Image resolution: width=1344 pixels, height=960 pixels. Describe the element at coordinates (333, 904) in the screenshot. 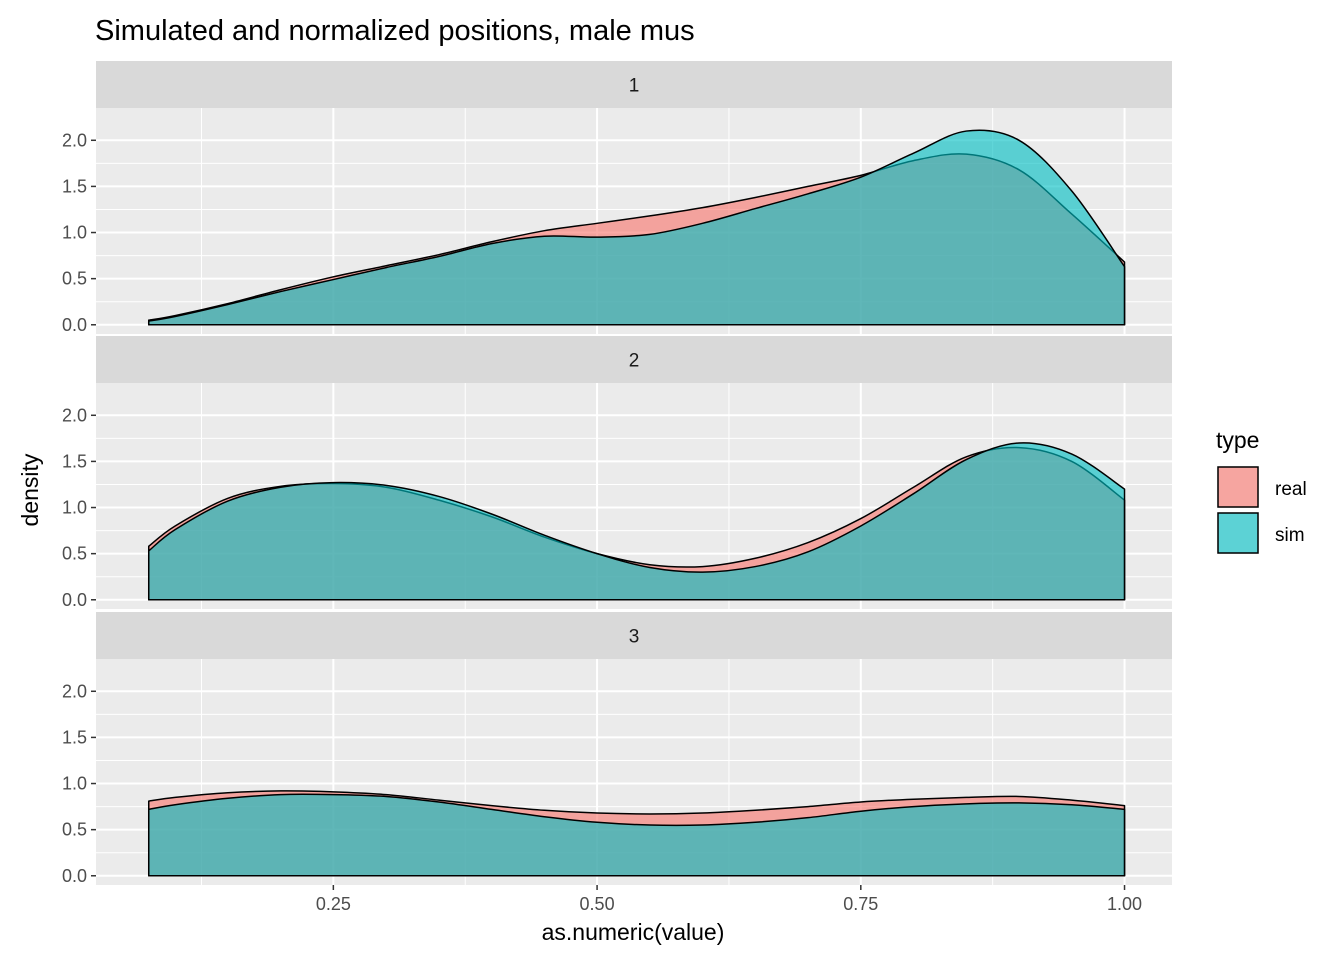

I see `x-tick-label: 0.25` at that location.